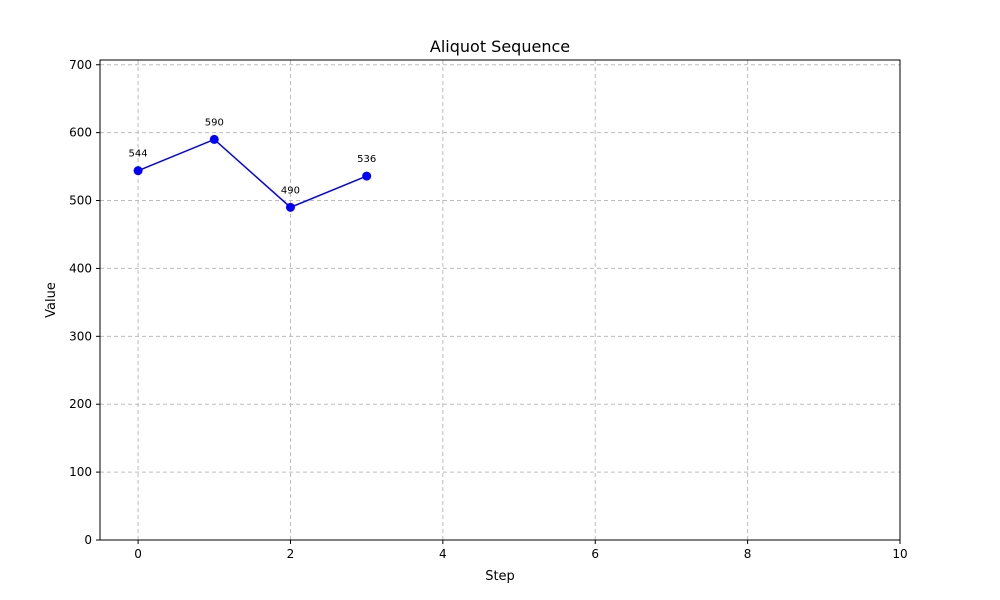 The width and height of the screenshot is (1000, 600). Describe the element at coordinates (290, 190) in the screenshot. I see `data-point-label: 490` at that location.